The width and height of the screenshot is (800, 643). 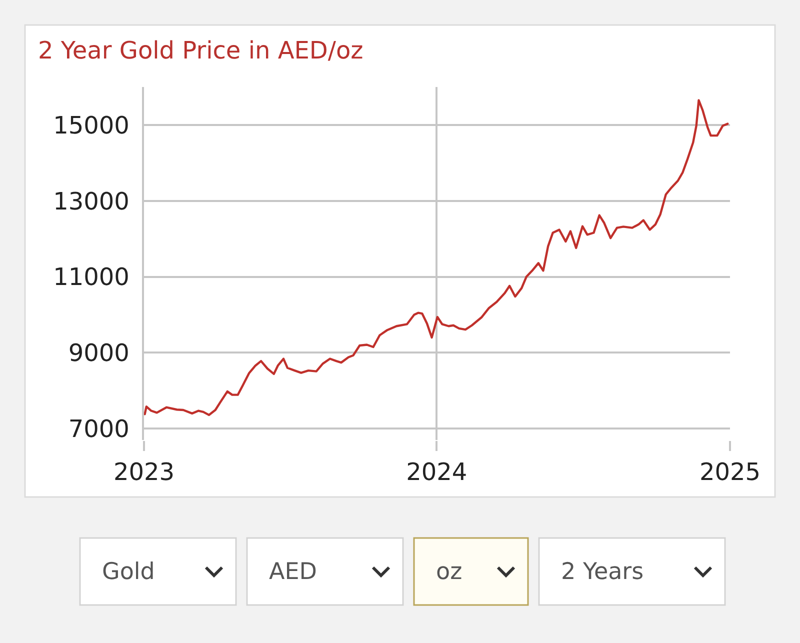 I want to click on y-tick-label: 13000, so click(x=91, y=201).